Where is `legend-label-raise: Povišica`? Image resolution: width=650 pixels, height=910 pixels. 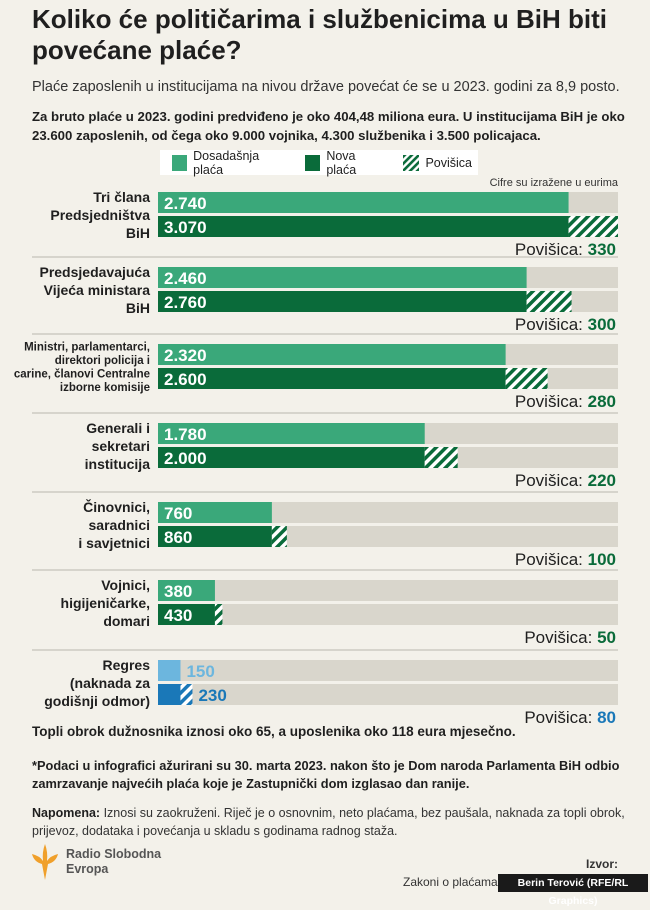 legend-label-raise: Povišica is located at coordinates (448, 162).